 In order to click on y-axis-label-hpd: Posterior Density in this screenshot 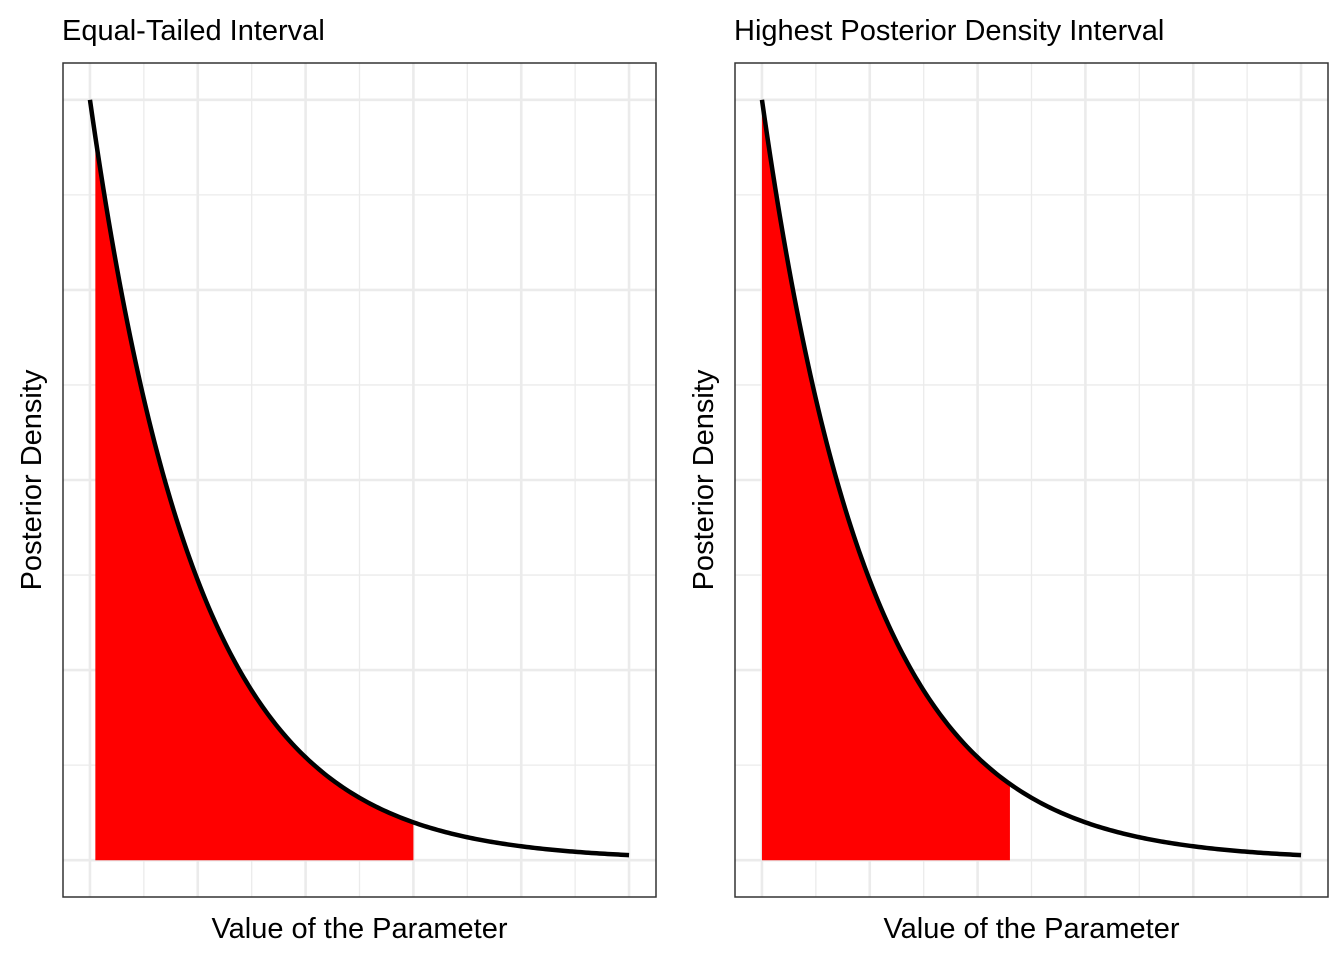, I will do `click(704, 479)`.